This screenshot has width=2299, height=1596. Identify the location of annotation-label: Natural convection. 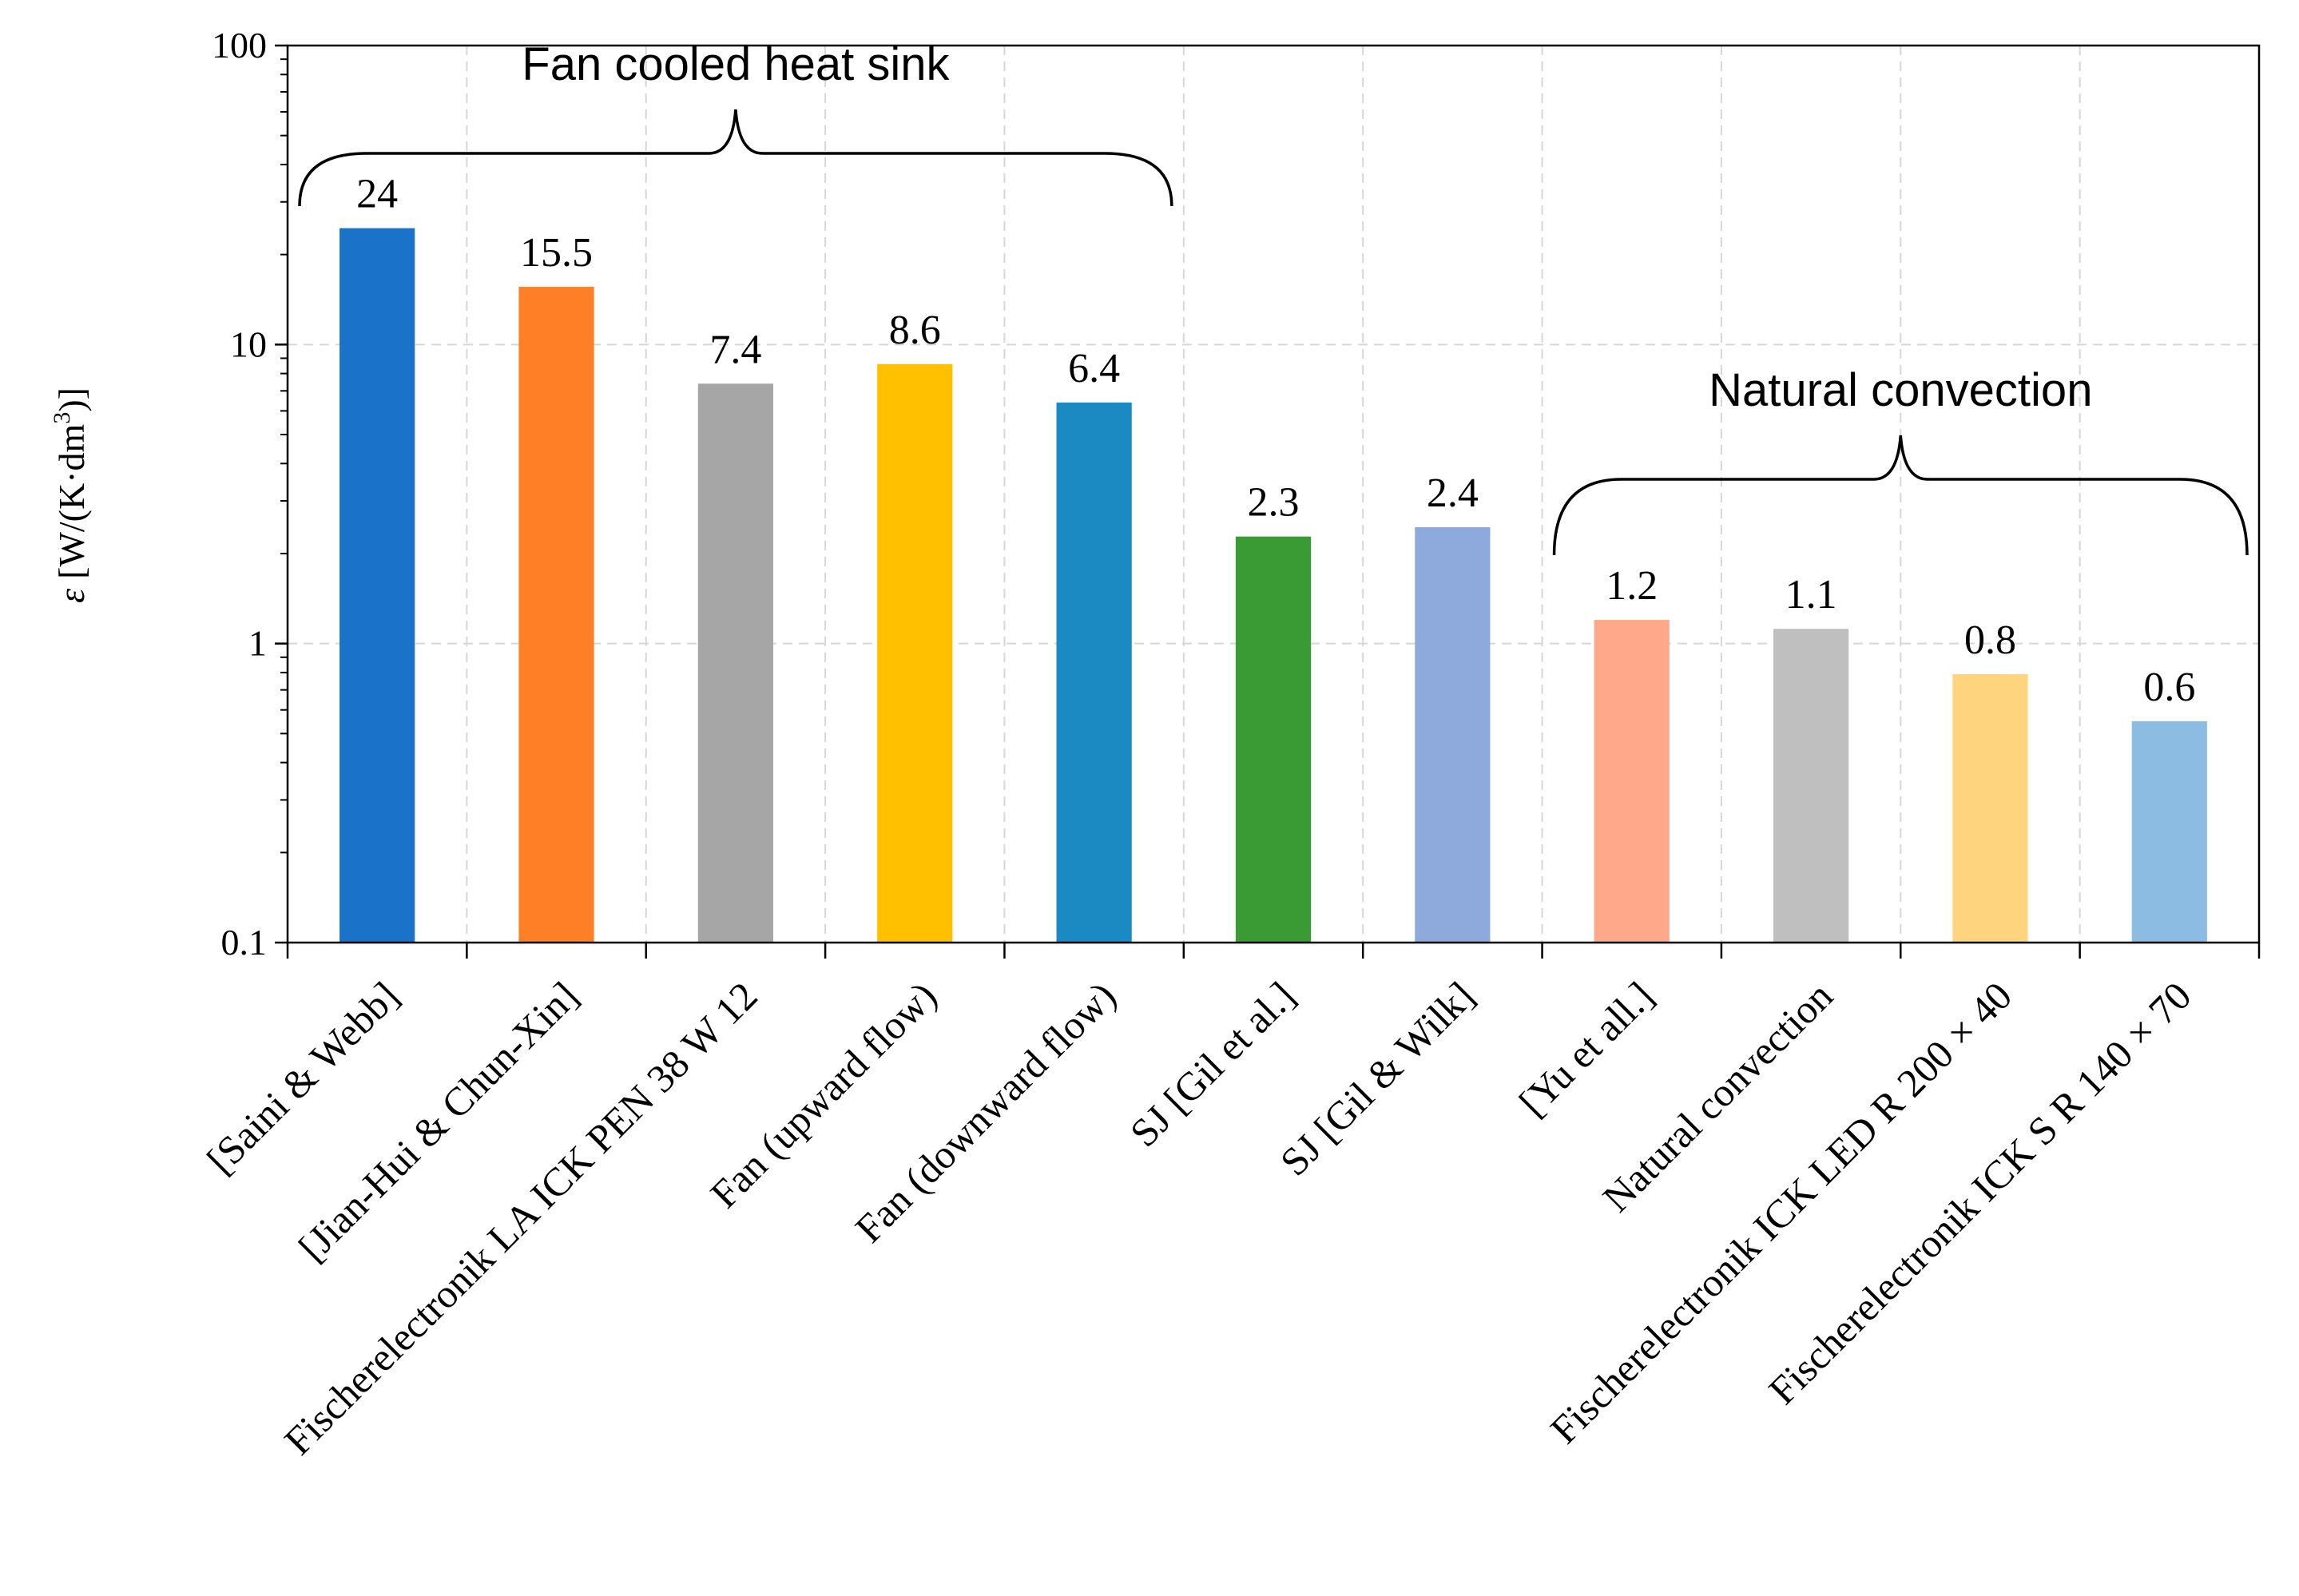
(1900, 390).